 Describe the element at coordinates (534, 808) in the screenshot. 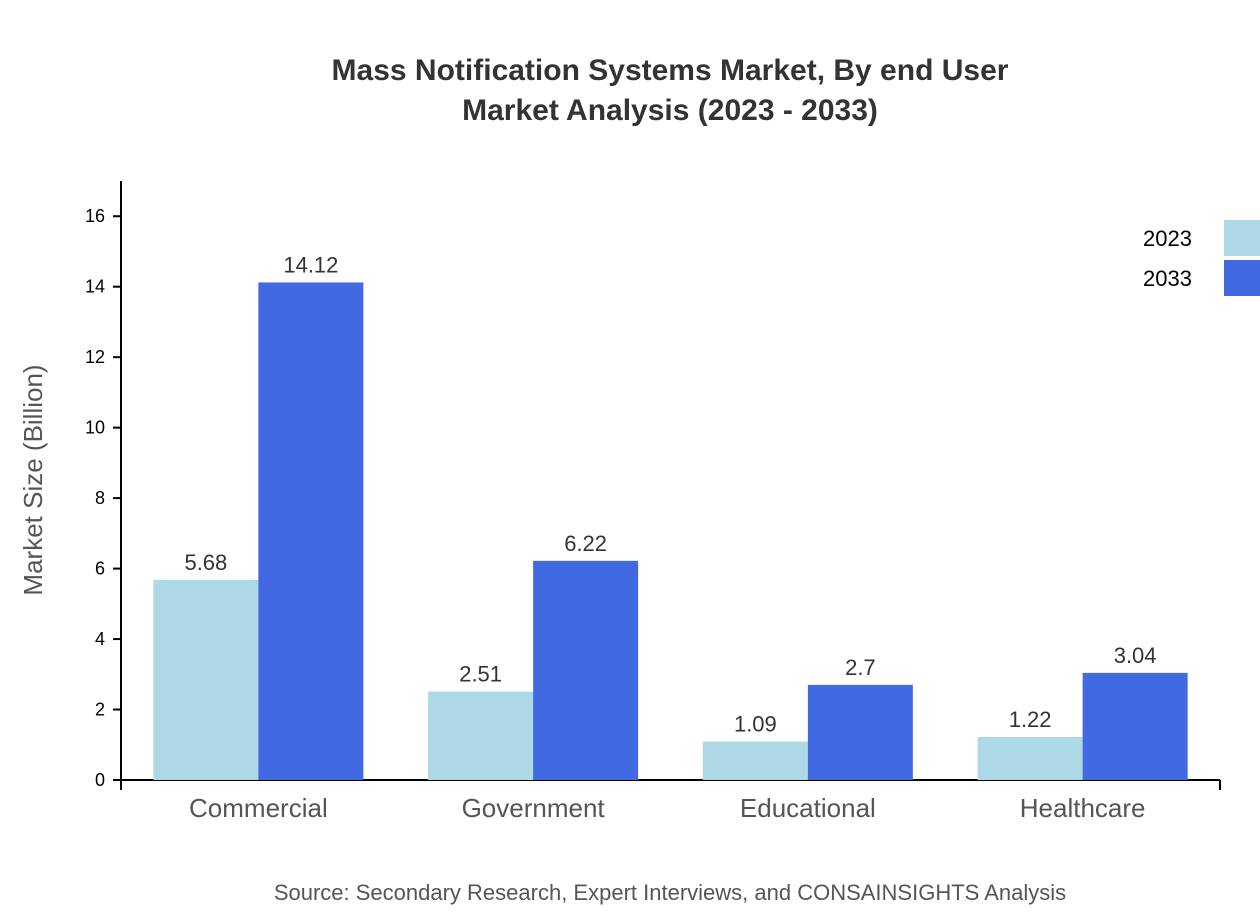

I see `x-tick-label: Government` at that location.